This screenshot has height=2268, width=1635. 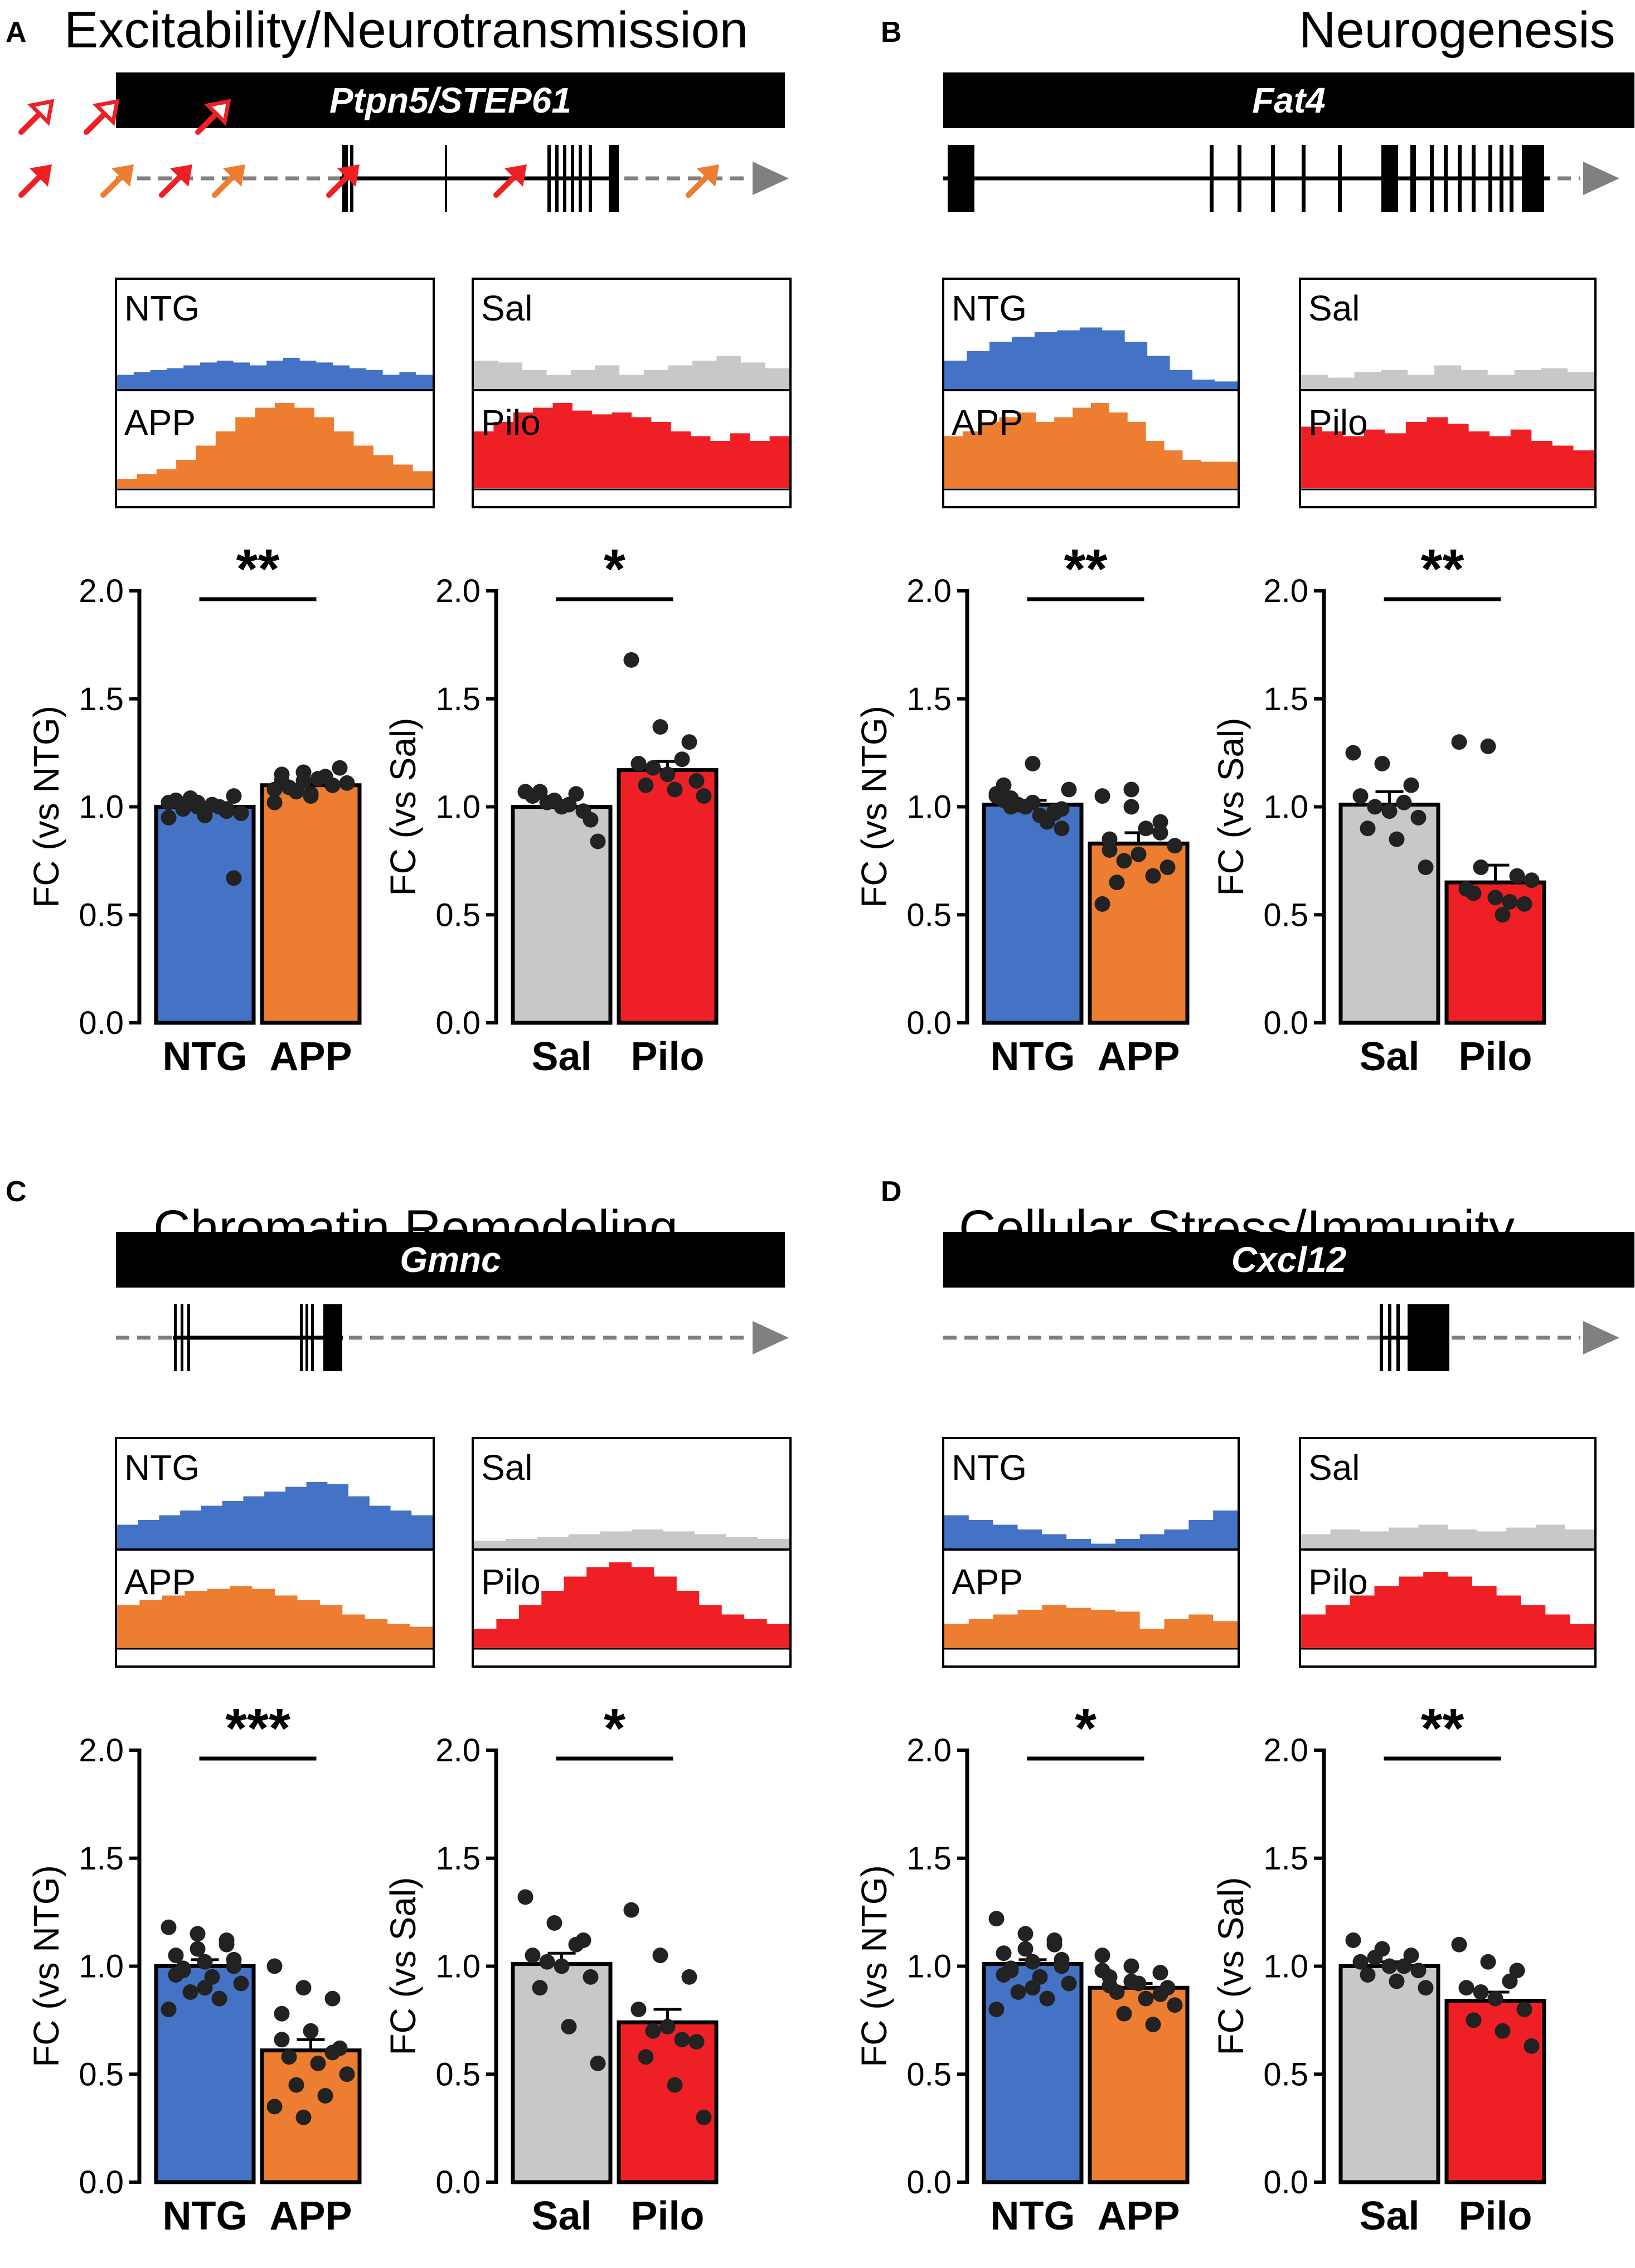 What do you see at coordinates (1022, 808) in the screenshot?
I see `bar-chart-0: 0.0 0.5 1.0 1.5 2.0 FC (vs NTG) NTG APP **` at bounding box center [1022, 808].